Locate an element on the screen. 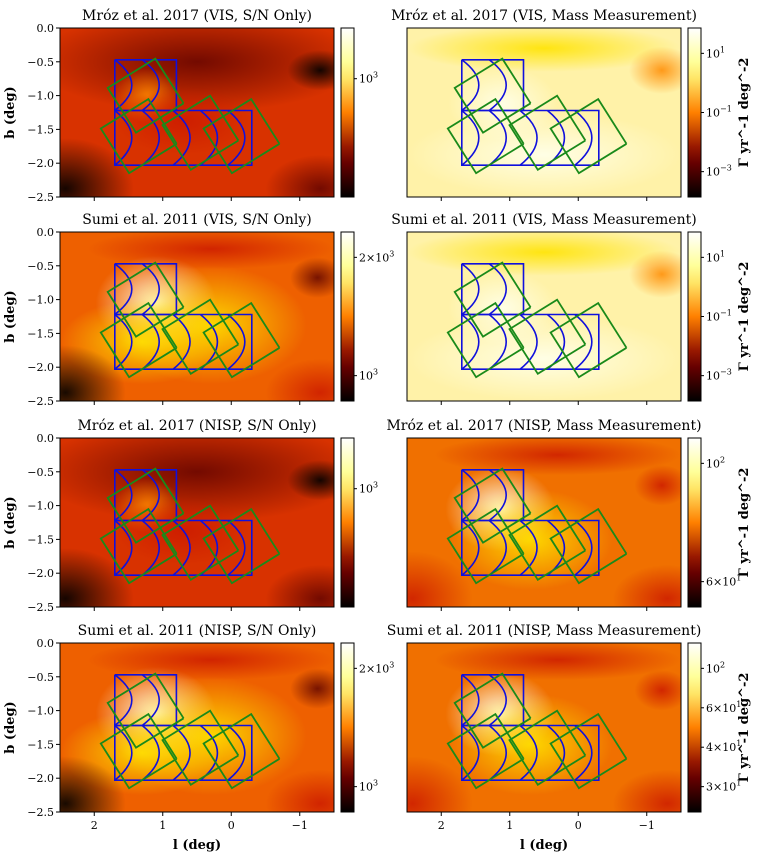  panel-title-r3c1: Mróz et al. 2017 (NISP, S/N Only) is located at coordinates (196, 426).